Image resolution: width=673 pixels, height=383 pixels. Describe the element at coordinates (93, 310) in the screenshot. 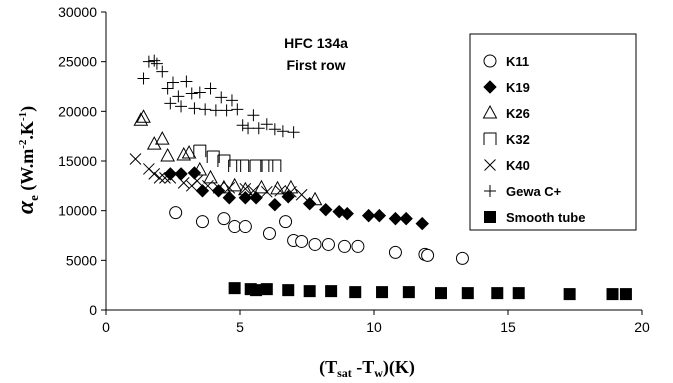

I see `y-tick-label: 0` at that location.